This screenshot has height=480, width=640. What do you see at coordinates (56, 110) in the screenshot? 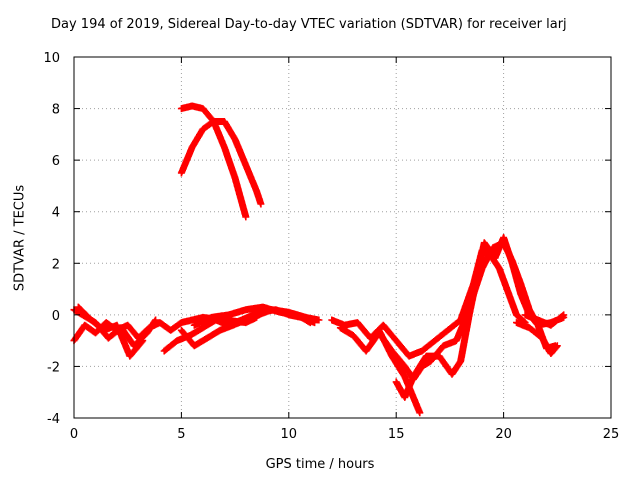
I see `y-tick-label: 8` at bounding box center [56, 110].